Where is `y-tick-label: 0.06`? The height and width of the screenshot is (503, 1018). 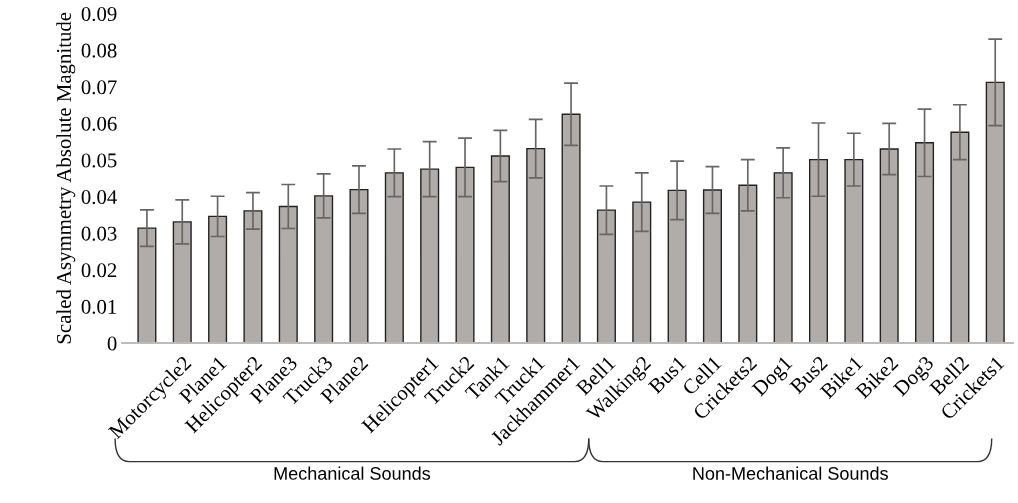 y-tick-label: 0.06 is located at coordinates (99, 123).